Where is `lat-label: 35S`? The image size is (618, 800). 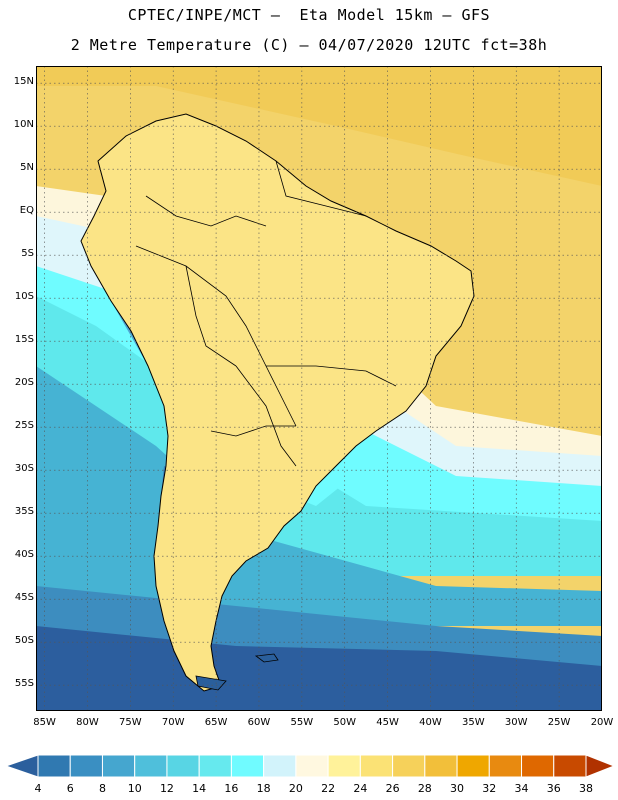 lat-label: 35S is located at coordinates (24, 512).